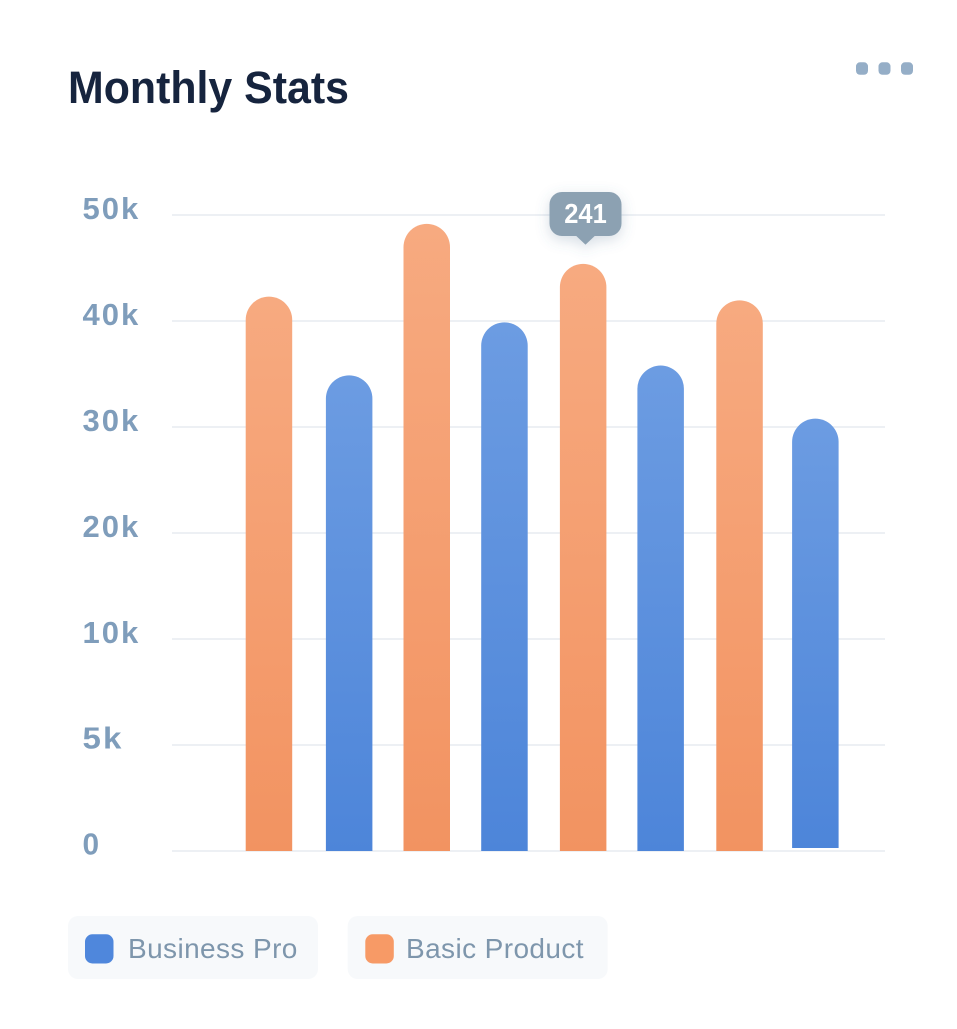  I want to click on svg-text: 20k, so click(112, 526).